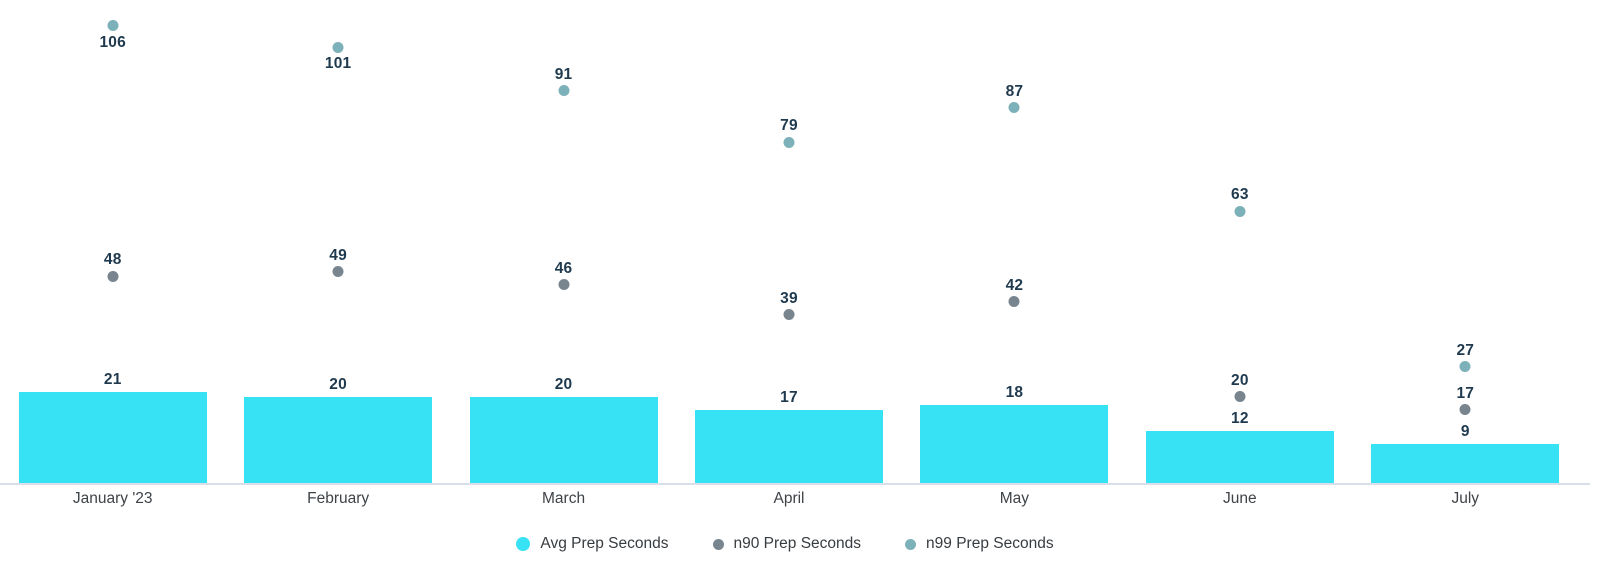 The image size is (1600, 581). I want to click on chart-column-january-23: 21 48 106, so click(112, 241).